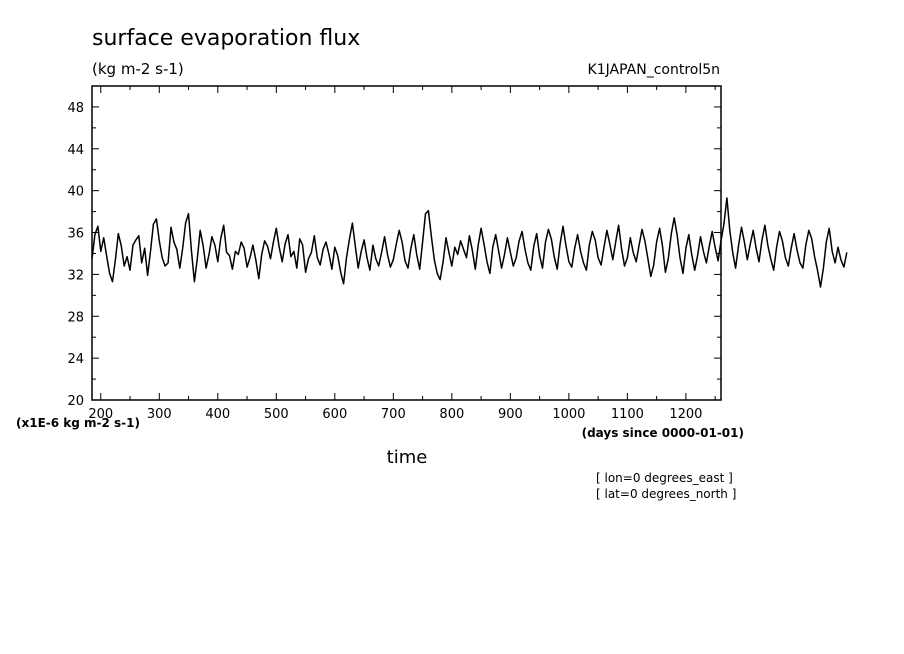  I want to click on y-tick-label: 40, so click(75, 192).